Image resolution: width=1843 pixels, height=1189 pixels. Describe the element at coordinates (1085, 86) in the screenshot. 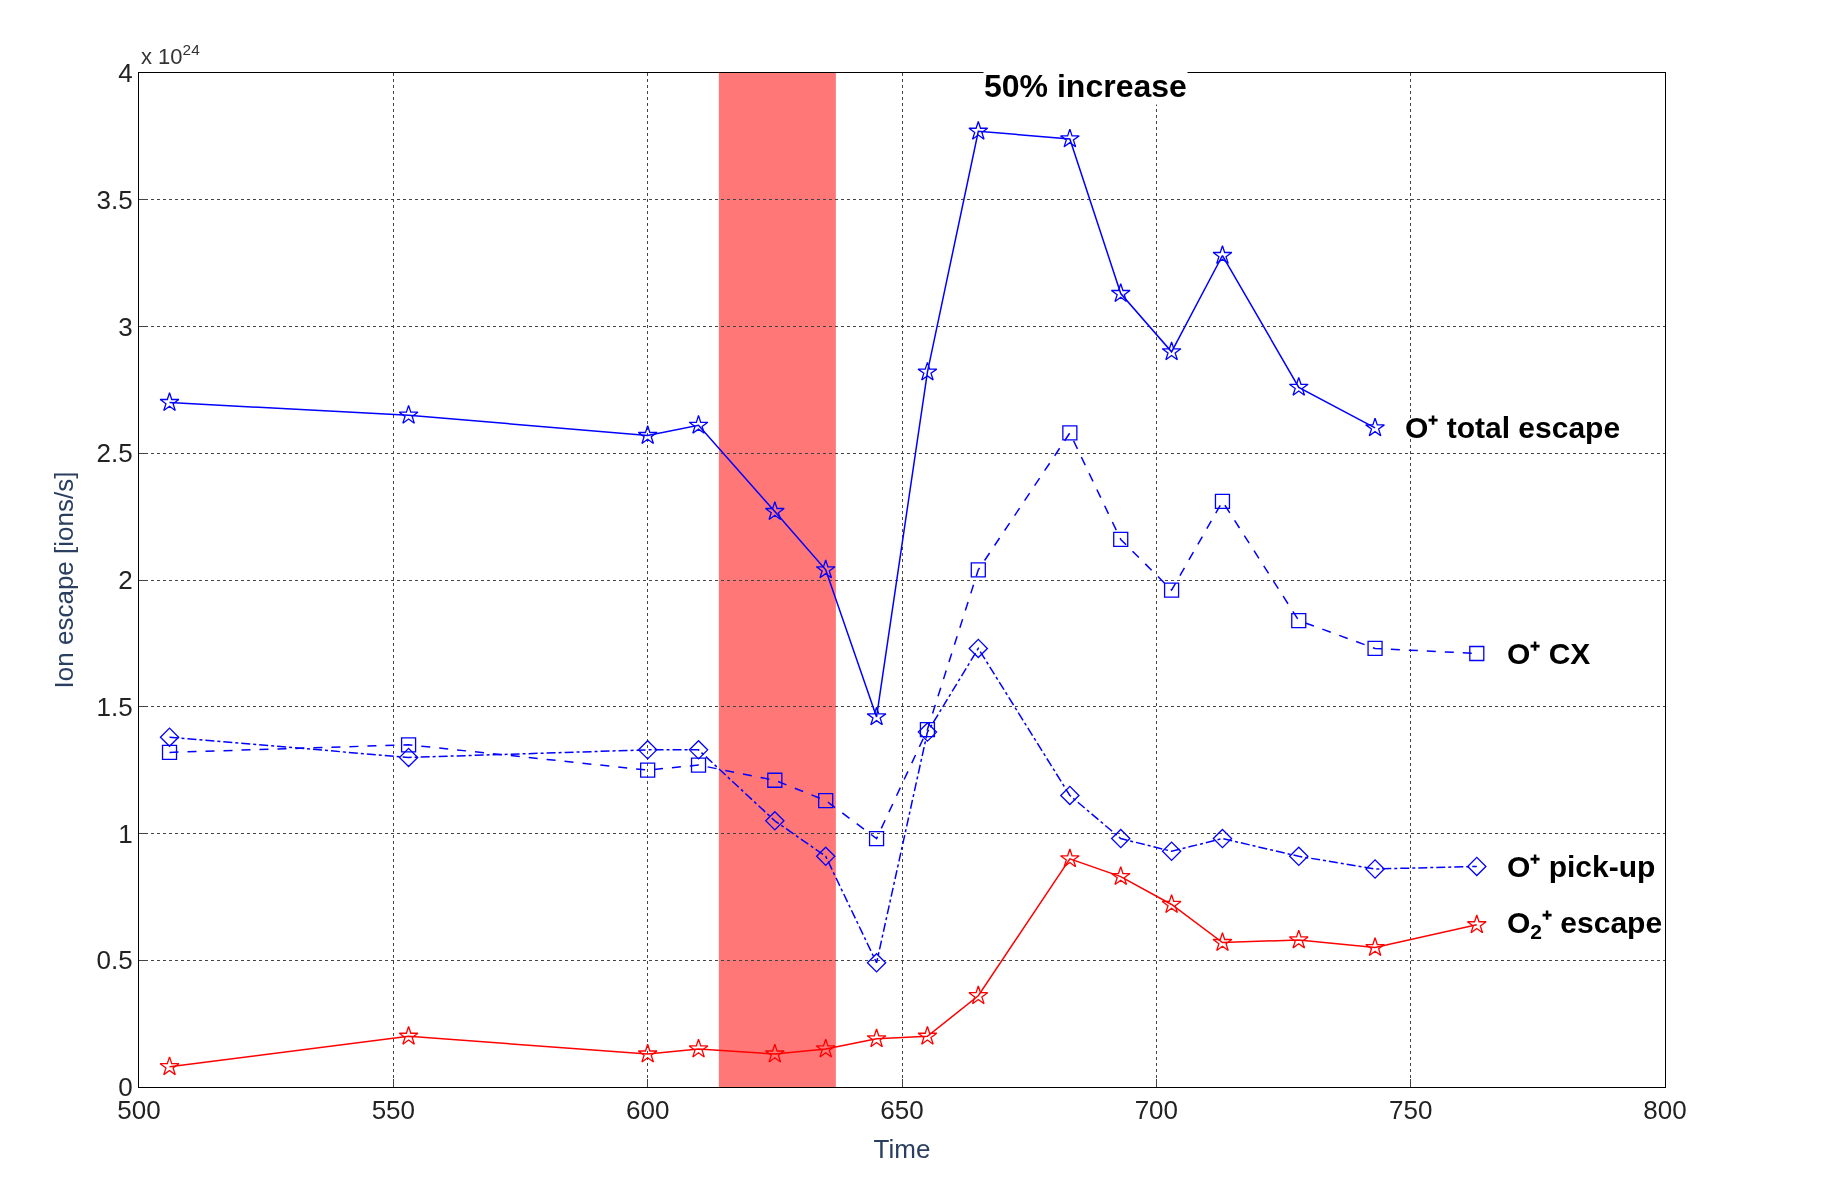

I see `annotation: 50% increase` at that location.